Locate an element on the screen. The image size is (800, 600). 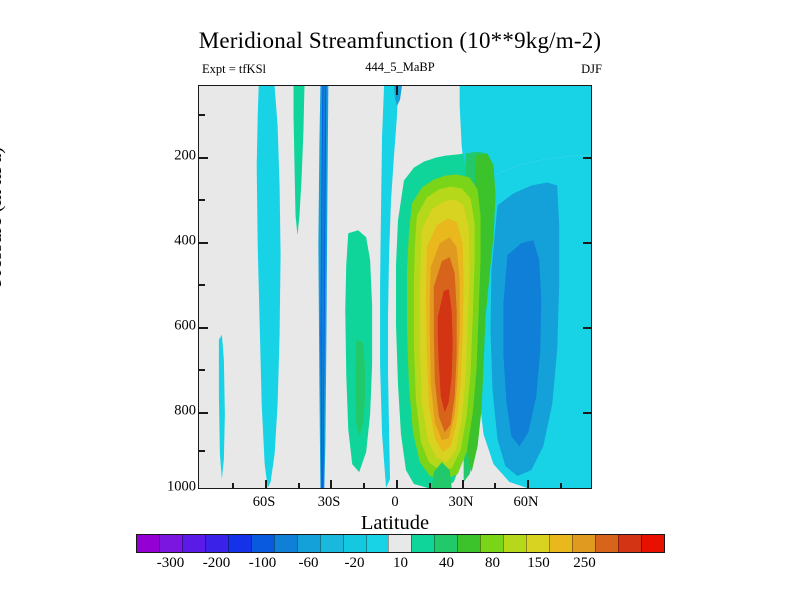
y-axis-label-200: 200 is located at coordinates (185, 155).